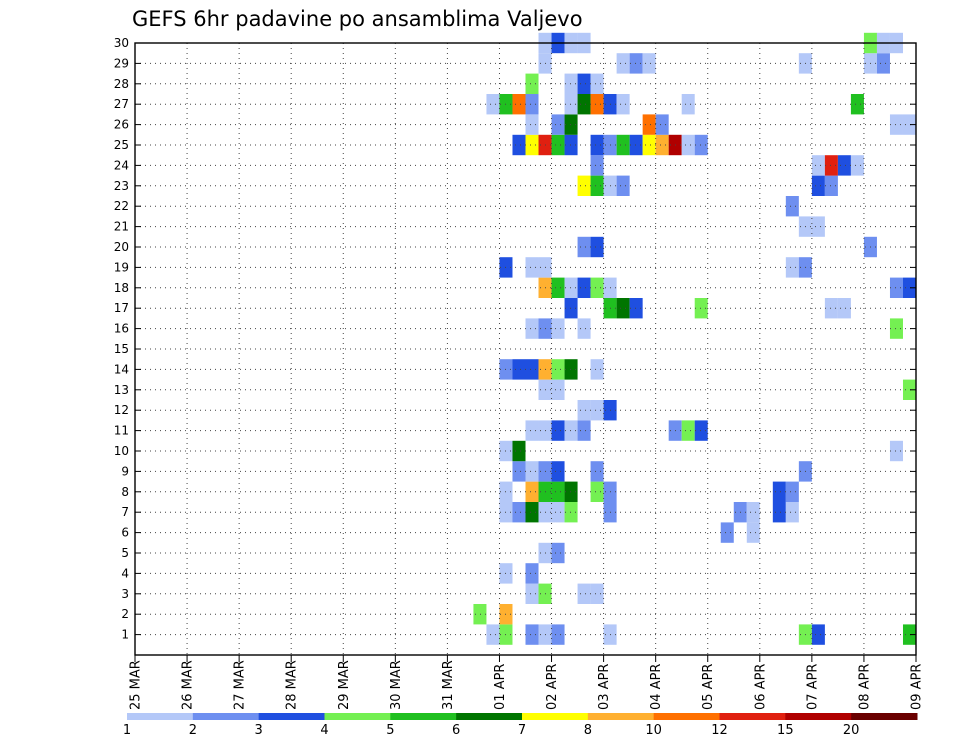 The image size is (960, 742). What do you see at coordinates (193, 730) in the screenshot?
I see `colorbar-label: 2` at bounding box center [193, 730].